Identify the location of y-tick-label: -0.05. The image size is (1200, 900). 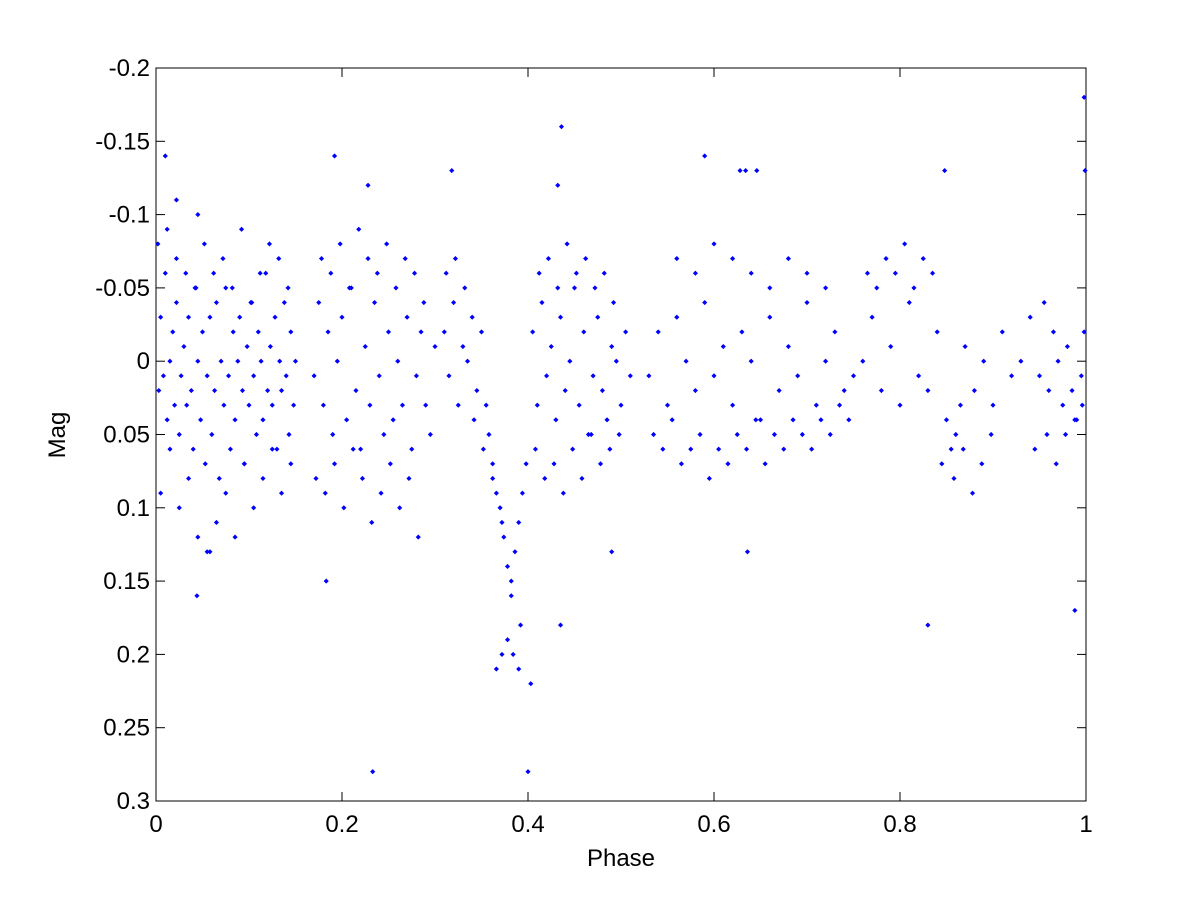
(122, 288).